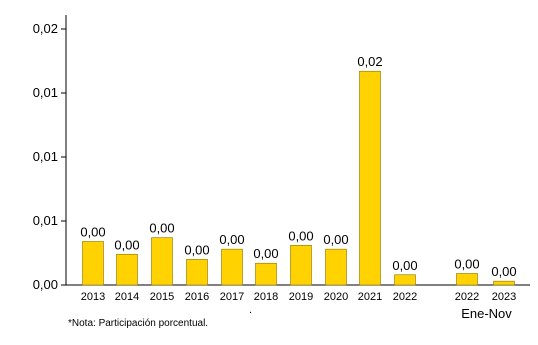  I want to click on x-tick-label: 2019, so click(301, 297).